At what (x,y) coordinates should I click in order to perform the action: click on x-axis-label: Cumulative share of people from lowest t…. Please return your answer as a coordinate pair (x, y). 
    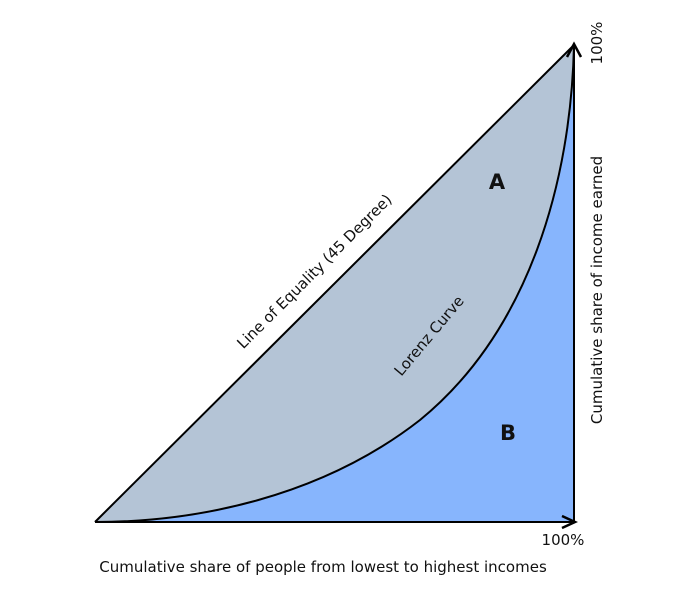
    Looking at the image, I should click on (323, 567).